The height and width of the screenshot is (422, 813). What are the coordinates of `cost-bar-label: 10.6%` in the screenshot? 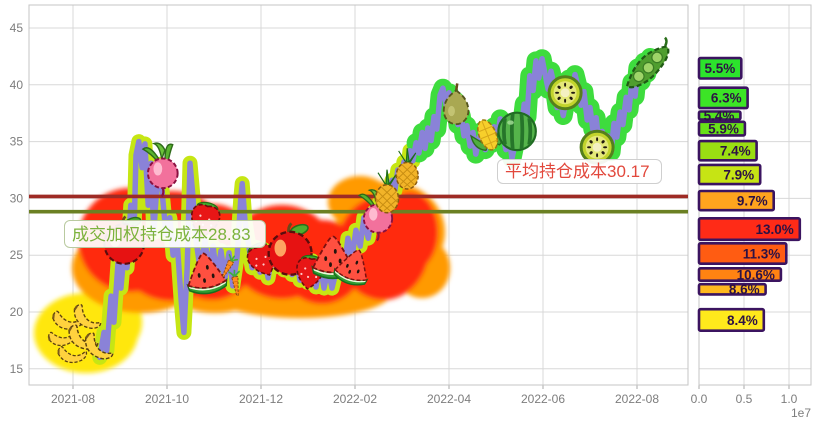 It's located at (756, 274).